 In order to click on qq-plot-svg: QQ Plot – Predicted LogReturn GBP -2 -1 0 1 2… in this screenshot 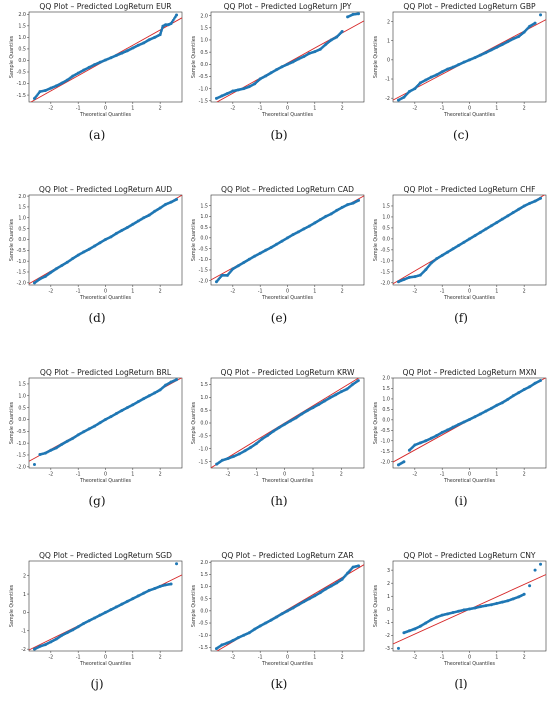, I will do `click(460, 60)`.